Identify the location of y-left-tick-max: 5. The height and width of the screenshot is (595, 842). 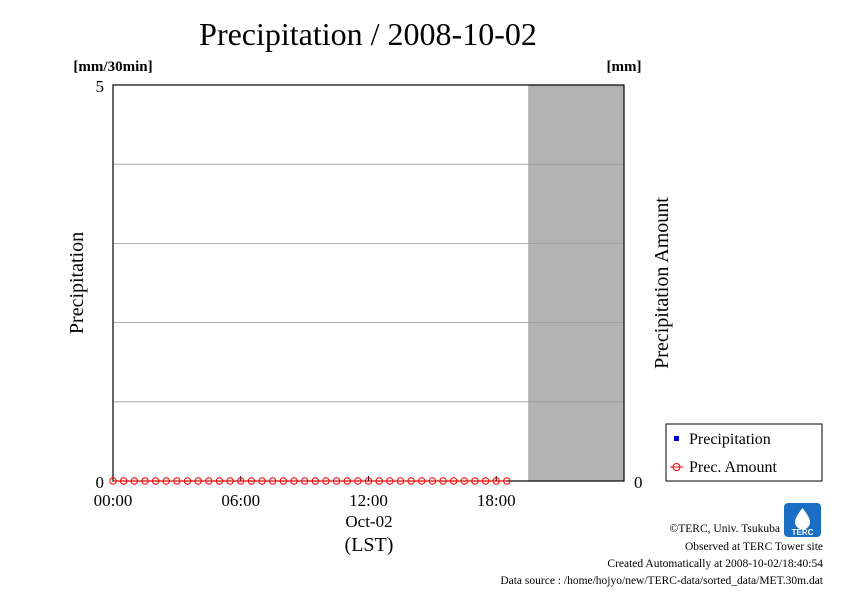
(100, 86).